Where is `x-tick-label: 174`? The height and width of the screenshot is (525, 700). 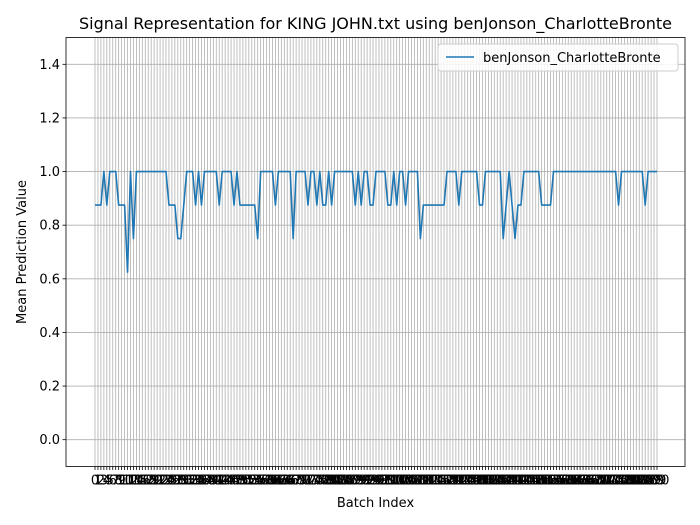
x-tick-label: 174 is located at coordinates (609, 481).